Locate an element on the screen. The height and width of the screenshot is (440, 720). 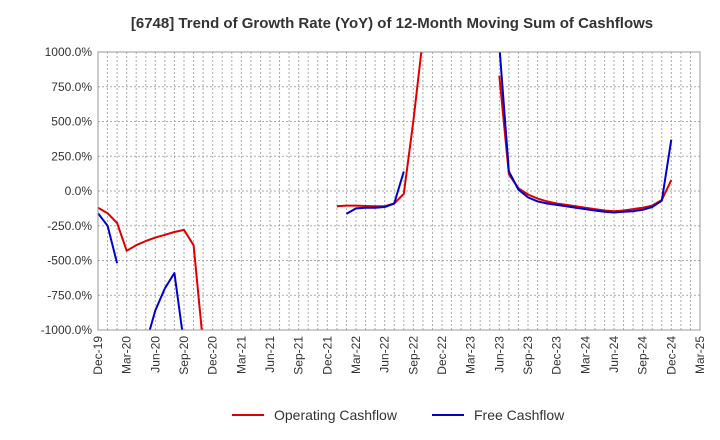
y-tick-label: 250.0% is located at coordinates (71, 156).